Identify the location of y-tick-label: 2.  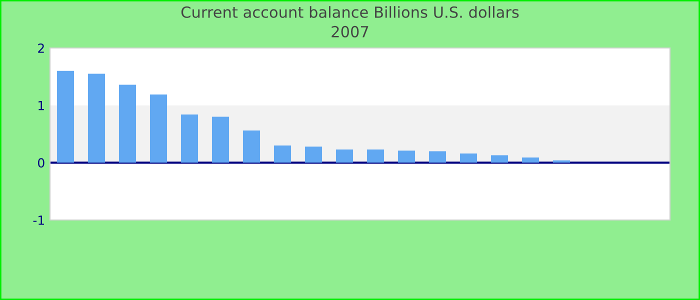
(41, 48).